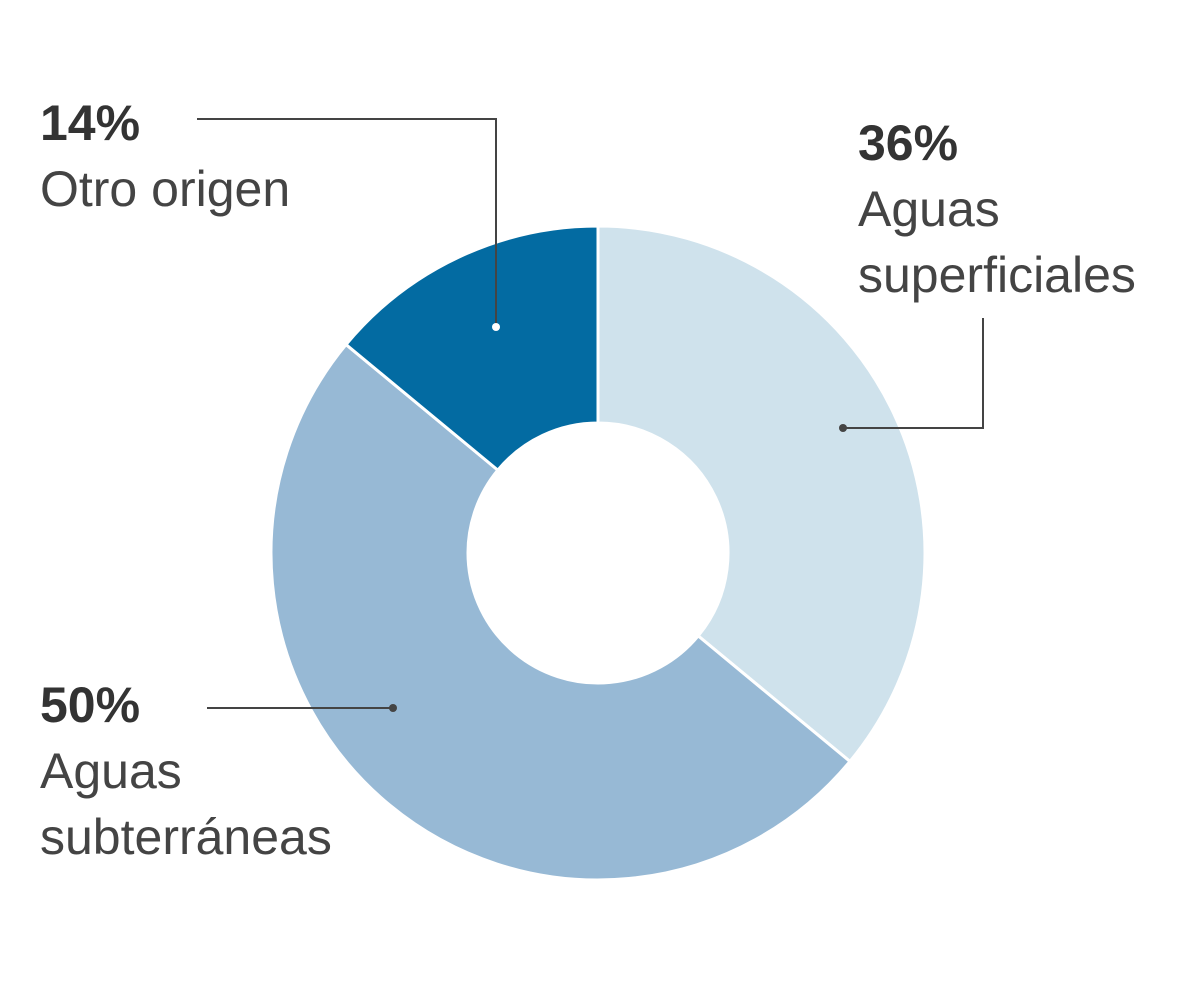 The width and height of the screenshot is (1200, 987). What do you see at coordinates (90, 123) in the screenshot?
I see `value-label: 14%` at bounding box center [90, 123].